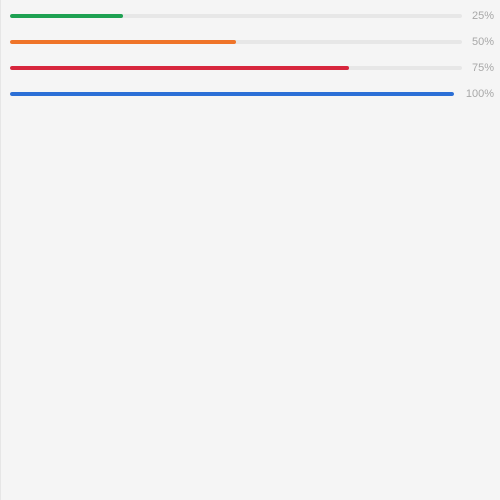  Describe the element at coordinates (482, 16) in the screenshot. I see `progress-label: 25%` at that location.